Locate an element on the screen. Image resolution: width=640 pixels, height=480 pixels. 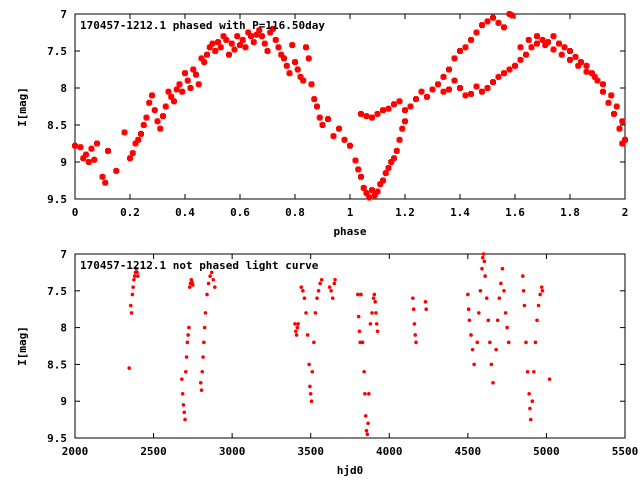
x-tick-label: 4500 is located at coordinates (468, 451).